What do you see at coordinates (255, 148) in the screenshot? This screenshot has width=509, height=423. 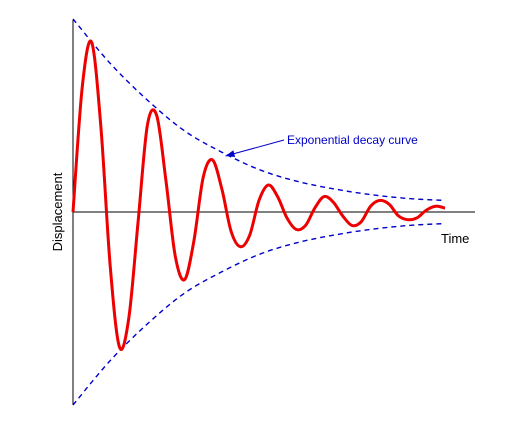 I see `annotation-arrow-line` at bounding box center [255, 148].